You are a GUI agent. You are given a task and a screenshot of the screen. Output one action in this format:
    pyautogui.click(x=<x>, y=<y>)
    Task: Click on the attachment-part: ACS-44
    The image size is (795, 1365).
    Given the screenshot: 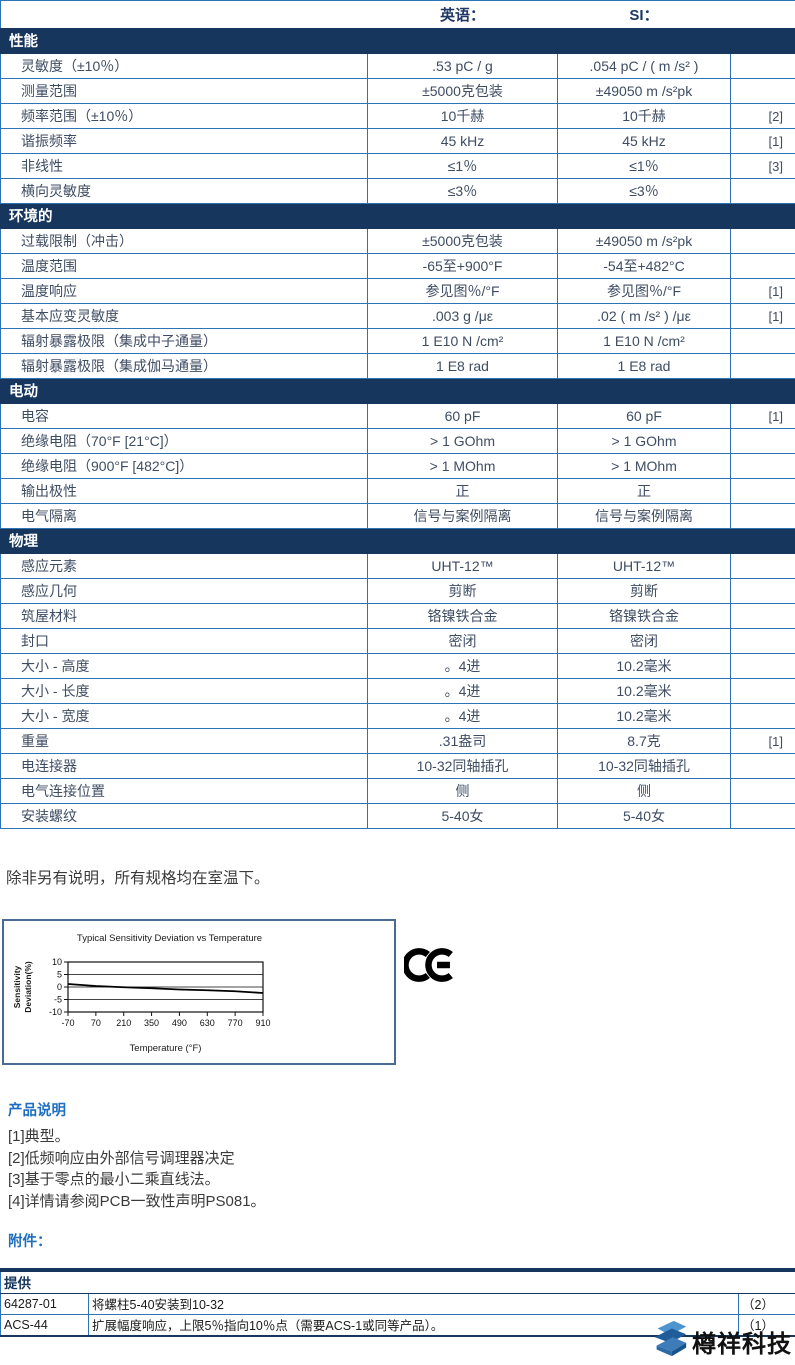 What is the action you would take?
    pyautogui.click(x=44, y=1325)
    